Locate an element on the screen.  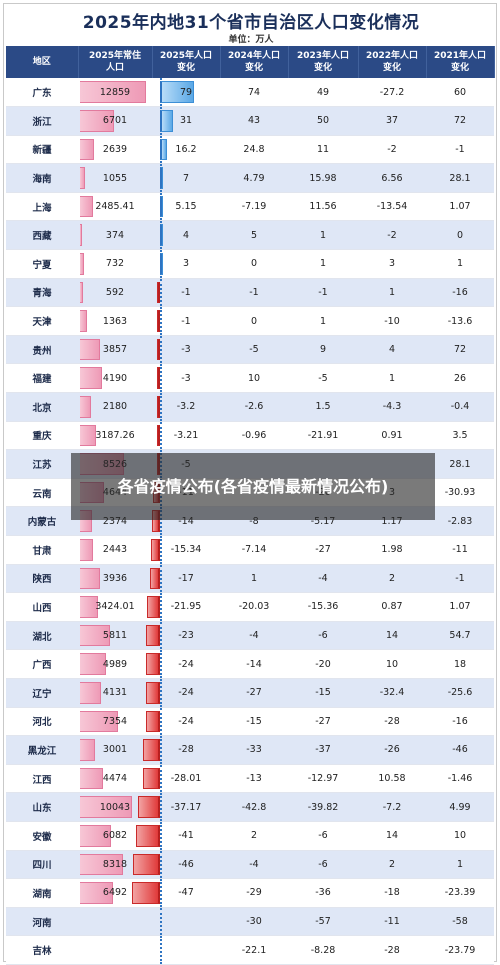
change-2023-cell: -27 is located at coordinates (323, 550).